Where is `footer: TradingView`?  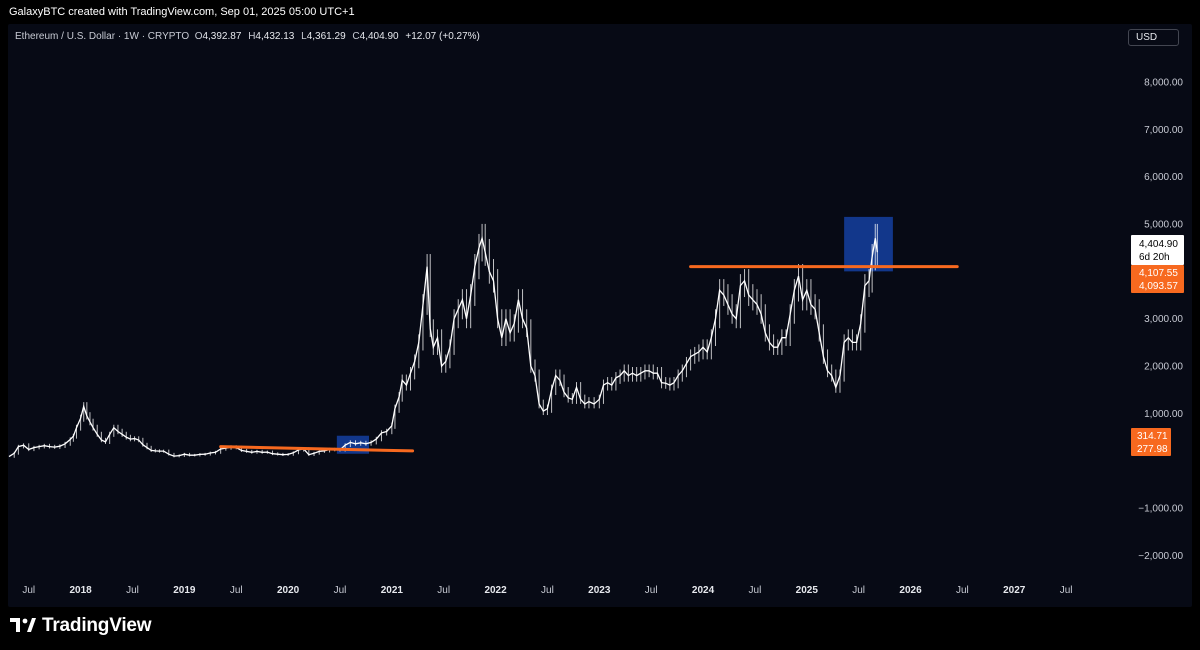
footer: TradingView is located at coordinates (600, 628).